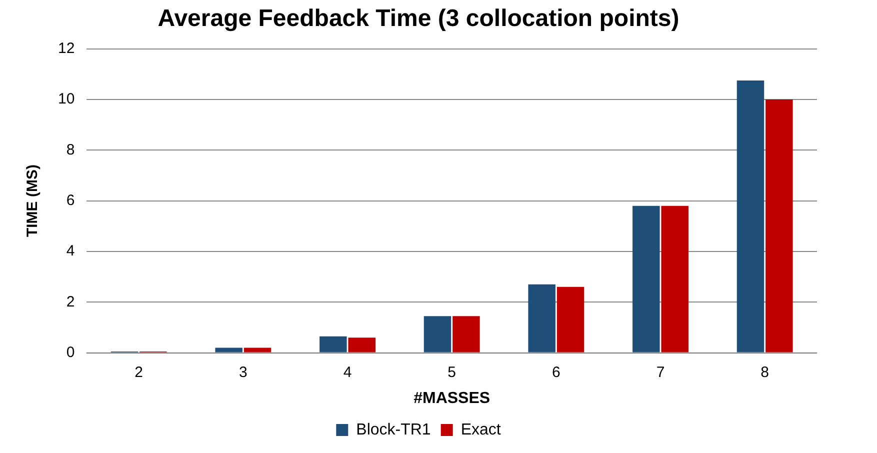 Image resolution: width=877 pixels, height=453 pixels. What do you see at coordinates (347, 372) in the screenshot?
I see `x-tick-label: 4` at bounding box center [347, 372].